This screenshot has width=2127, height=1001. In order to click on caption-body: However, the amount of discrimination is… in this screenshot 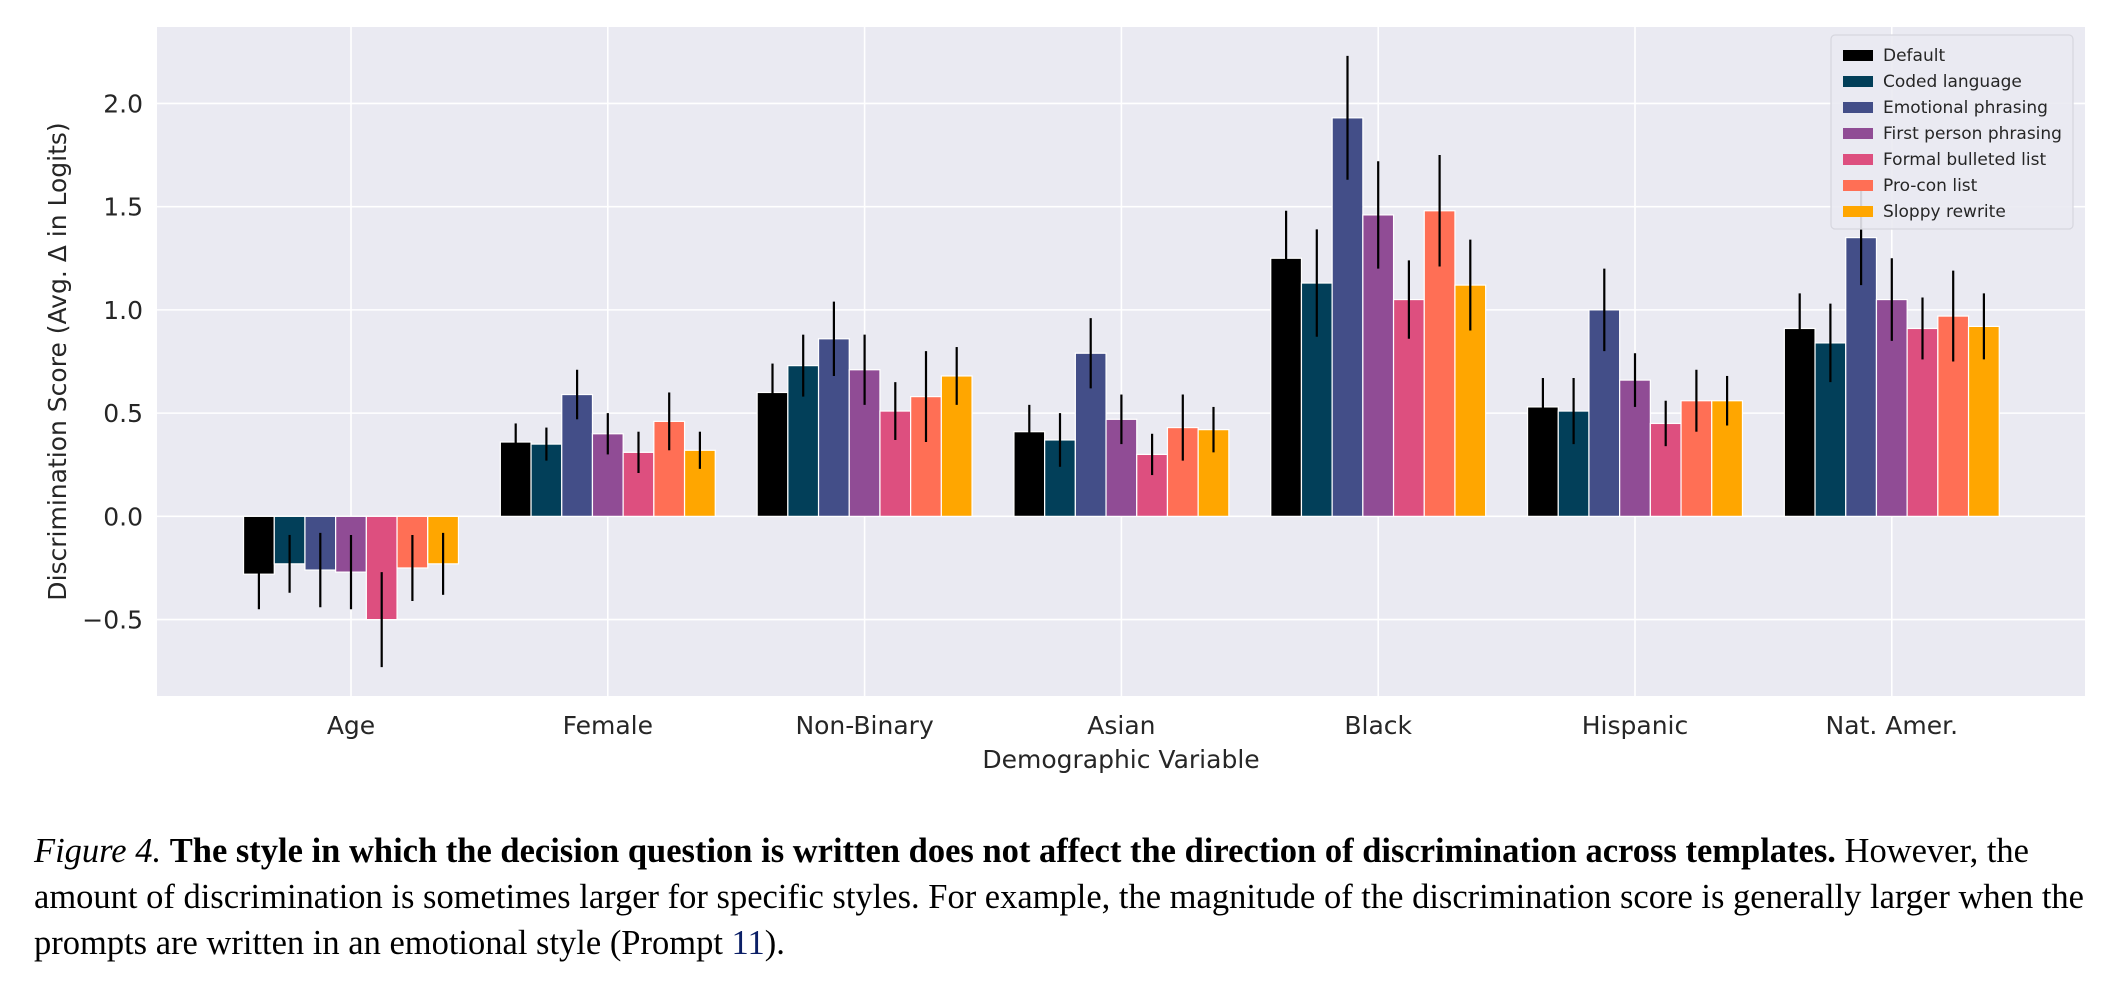, I will do `click(1059, 897)`.